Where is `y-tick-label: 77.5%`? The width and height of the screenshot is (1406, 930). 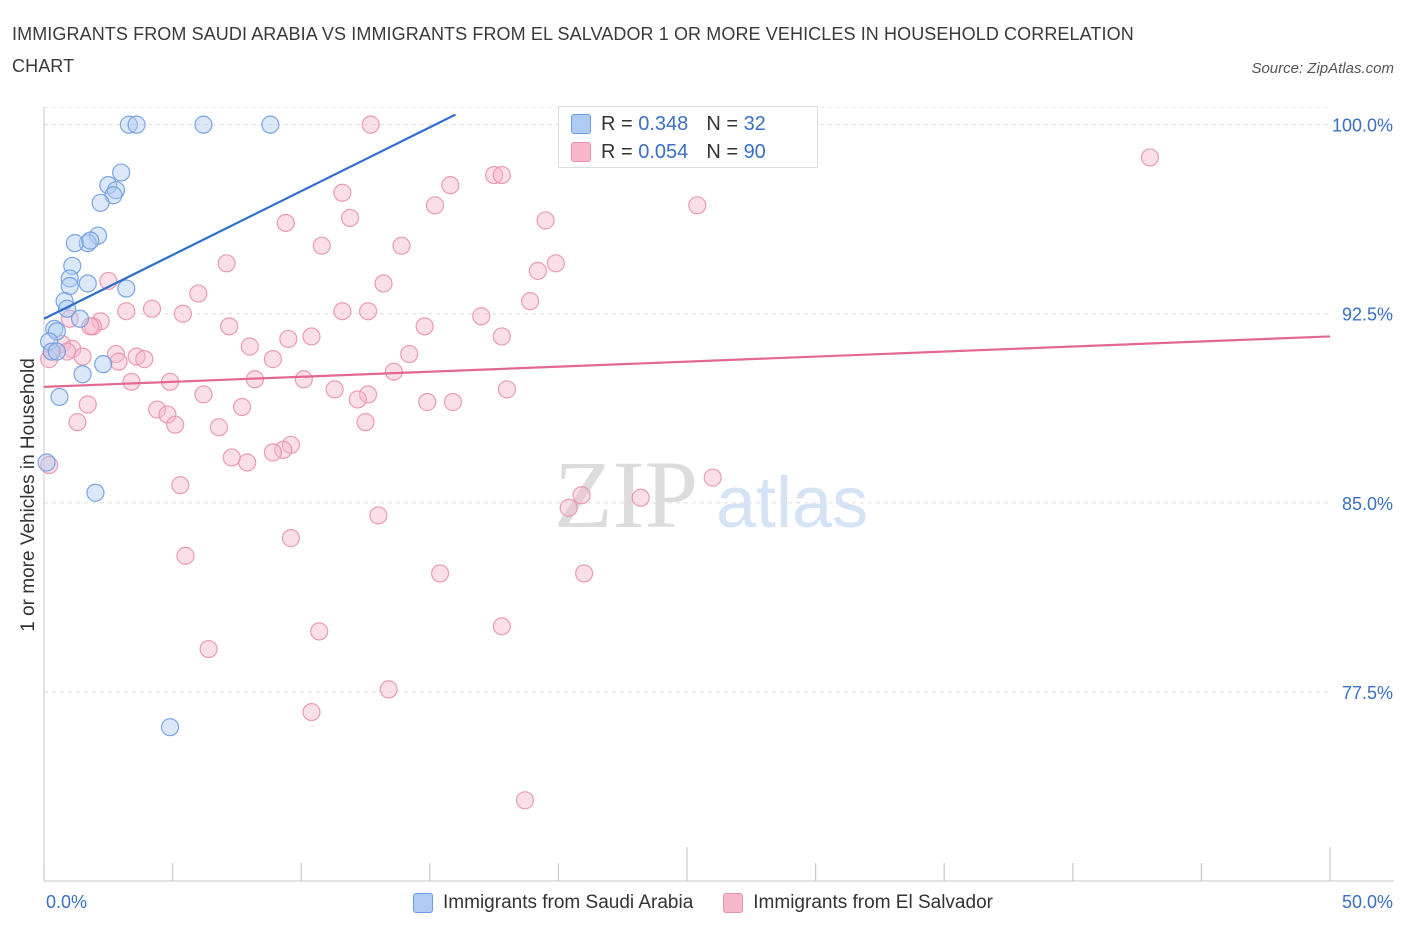 y-tick-label: 77.5% is located at coordinates (1367, 693).